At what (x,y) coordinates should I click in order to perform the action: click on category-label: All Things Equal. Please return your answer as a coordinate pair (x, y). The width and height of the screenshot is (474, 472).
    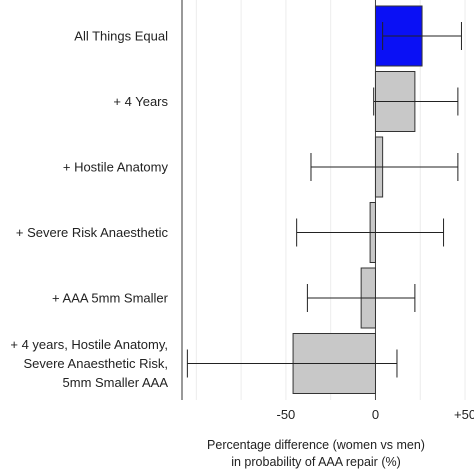
    Looking at the image, I should click on (121, 36).